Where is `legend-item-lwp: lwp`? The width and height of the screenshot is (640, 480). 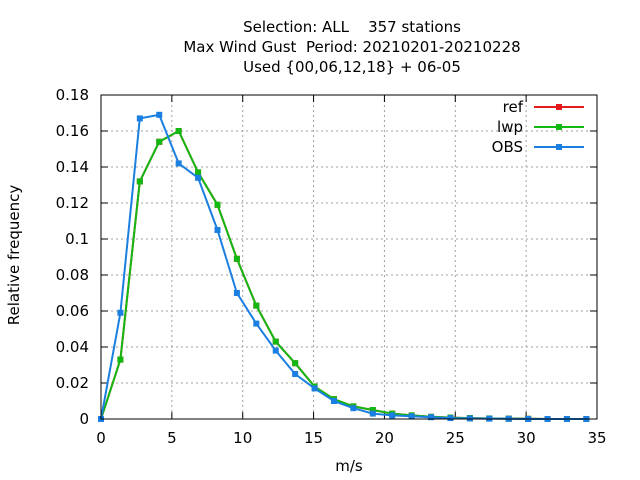 legend-item-lwp: lwp is located at coordinates (540, 127).